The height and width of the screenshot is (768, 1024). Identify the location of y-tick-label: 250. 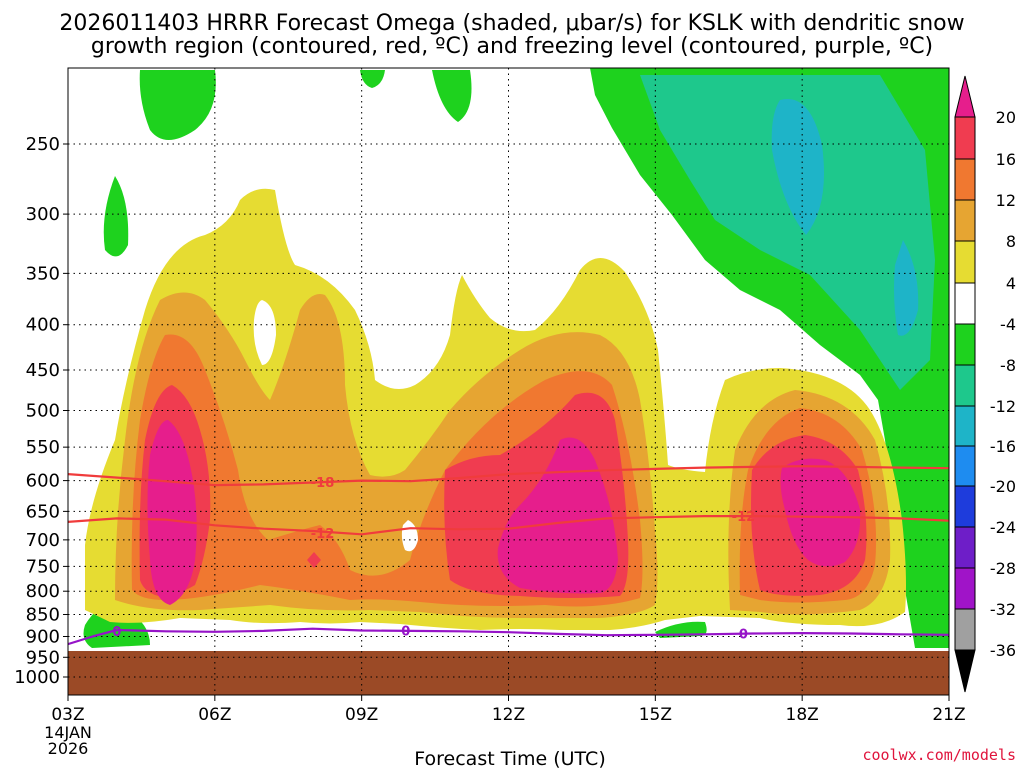
(43, 144).